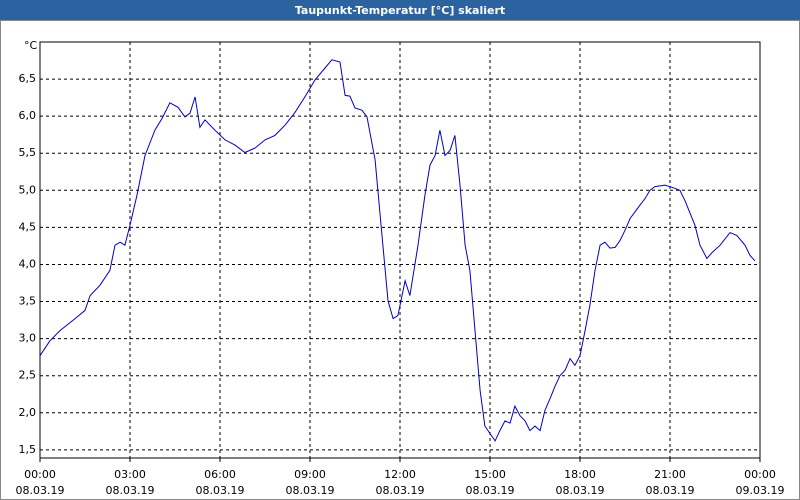  I want to click on y-tick-label: 4,0, so click(28, 263).